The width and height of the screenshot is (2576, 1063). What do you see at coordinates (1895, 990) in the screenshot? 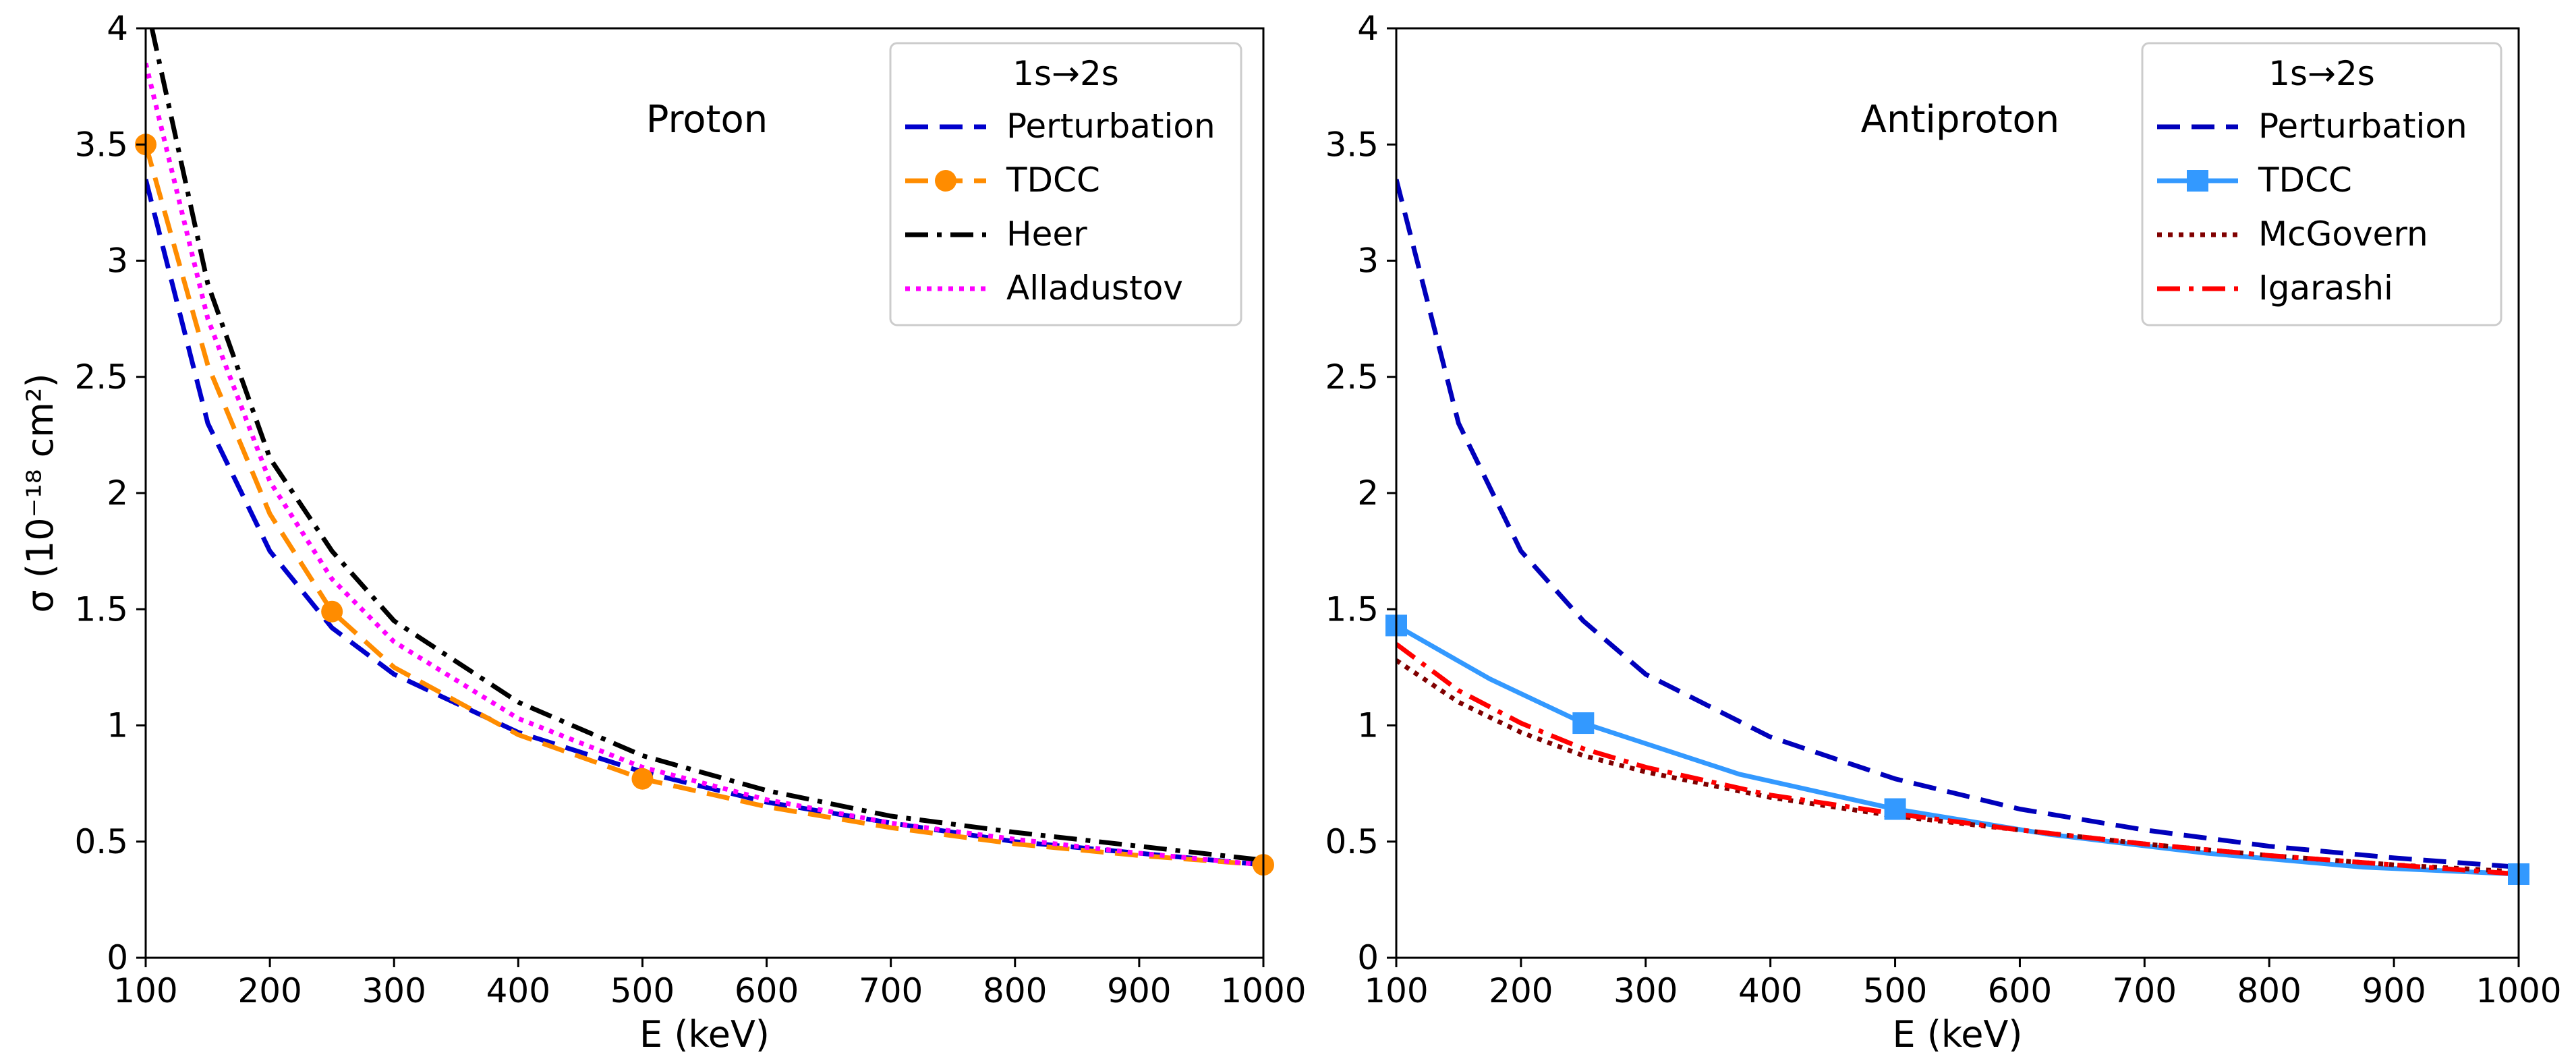
I see `antiproton-x-tick-label: 500` at bounding box center [1895, 990].